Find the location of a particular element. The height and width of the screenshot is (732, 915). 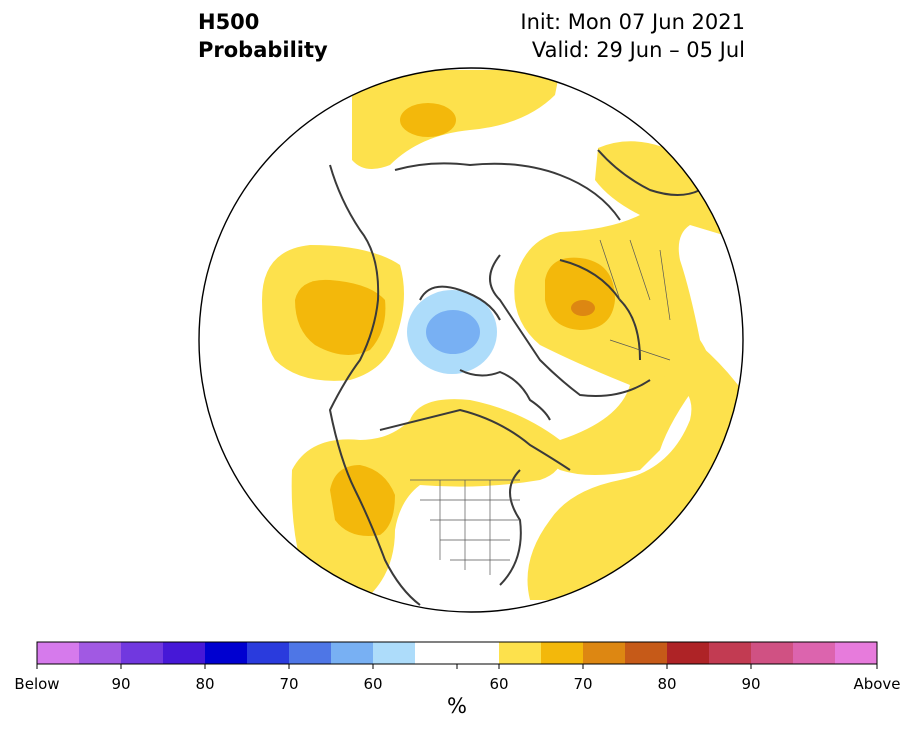

borders is located at coordinates (540, 407).